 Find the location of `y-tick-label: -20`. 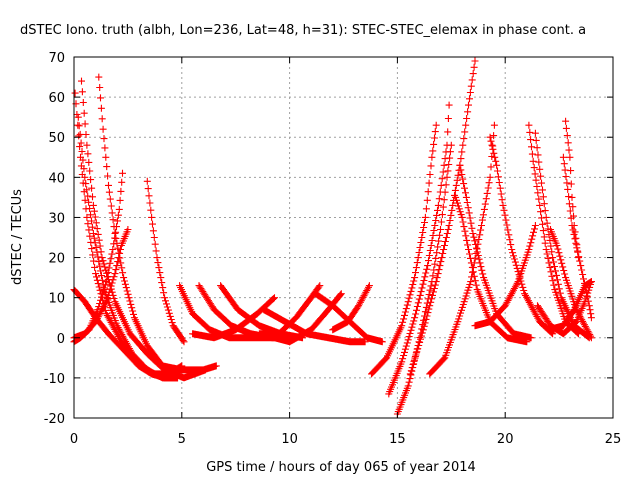

y-tick-label: -20 is located at coordinates (54, 419).